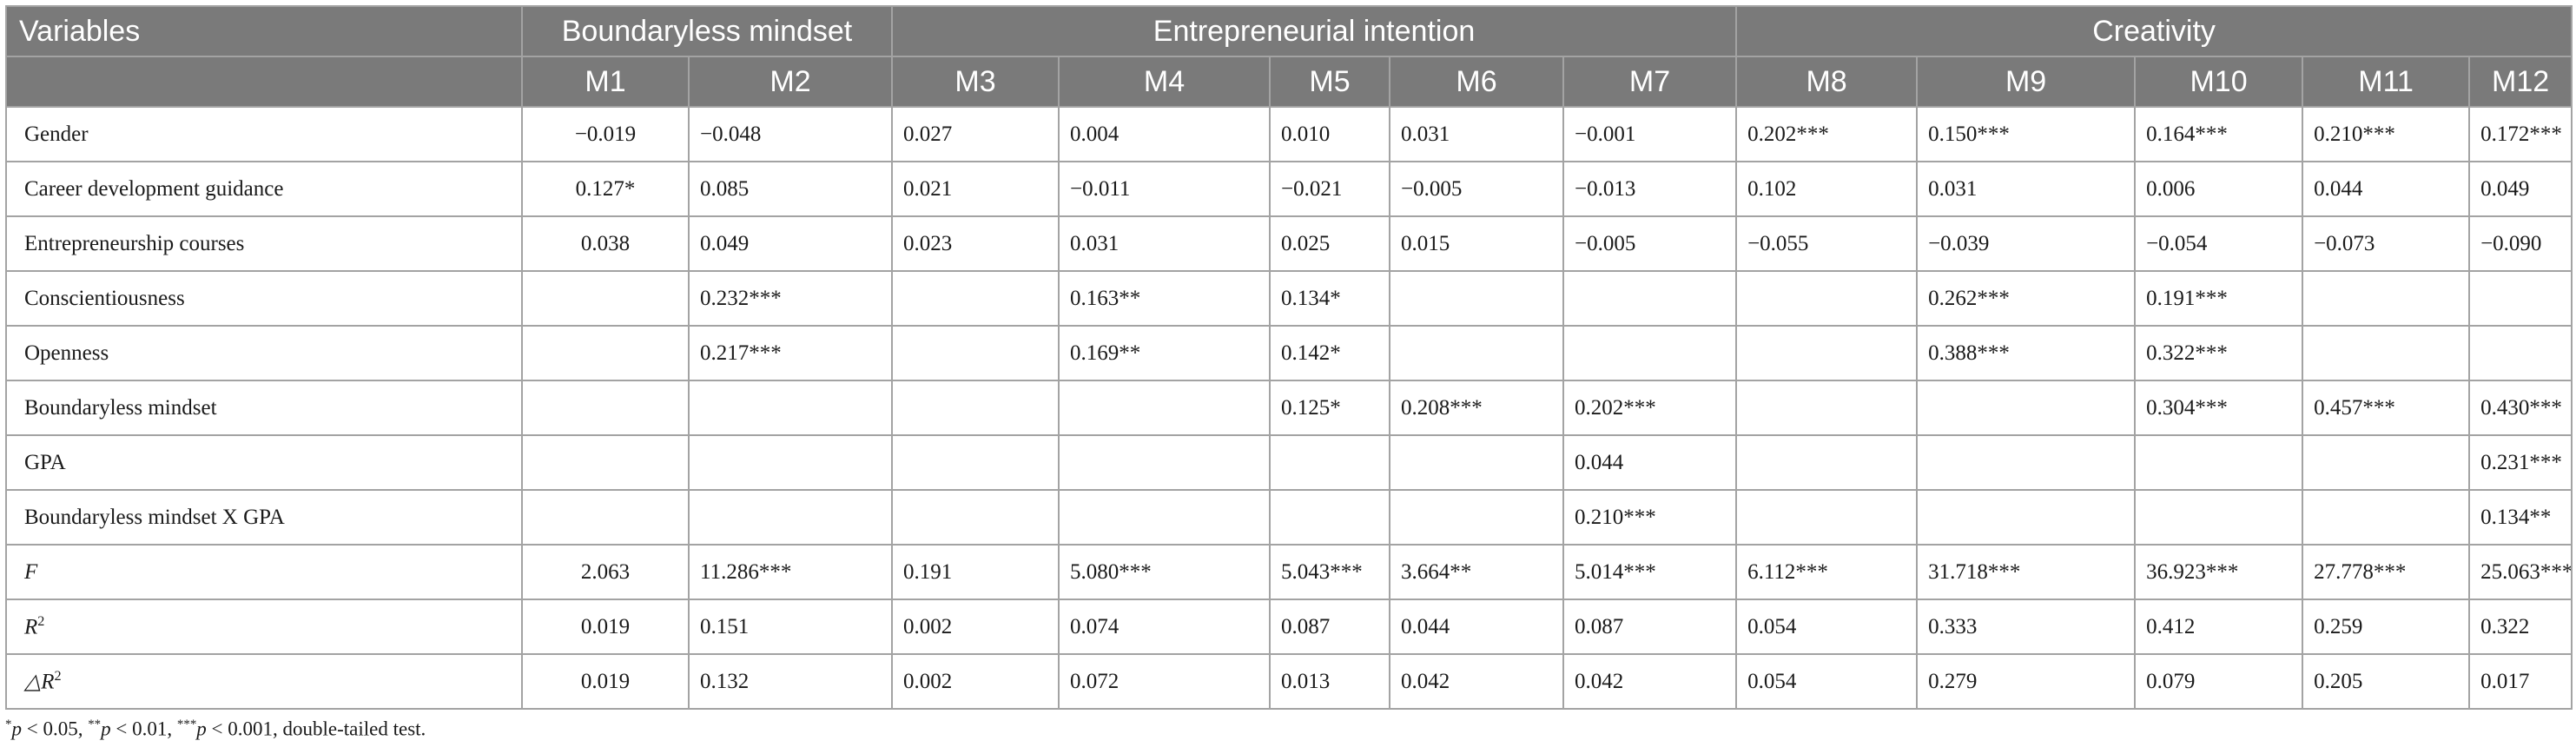  Describe the element at coordinates (2219, 627) in the screenshot. I see `table-cell: 0.412` at that location.